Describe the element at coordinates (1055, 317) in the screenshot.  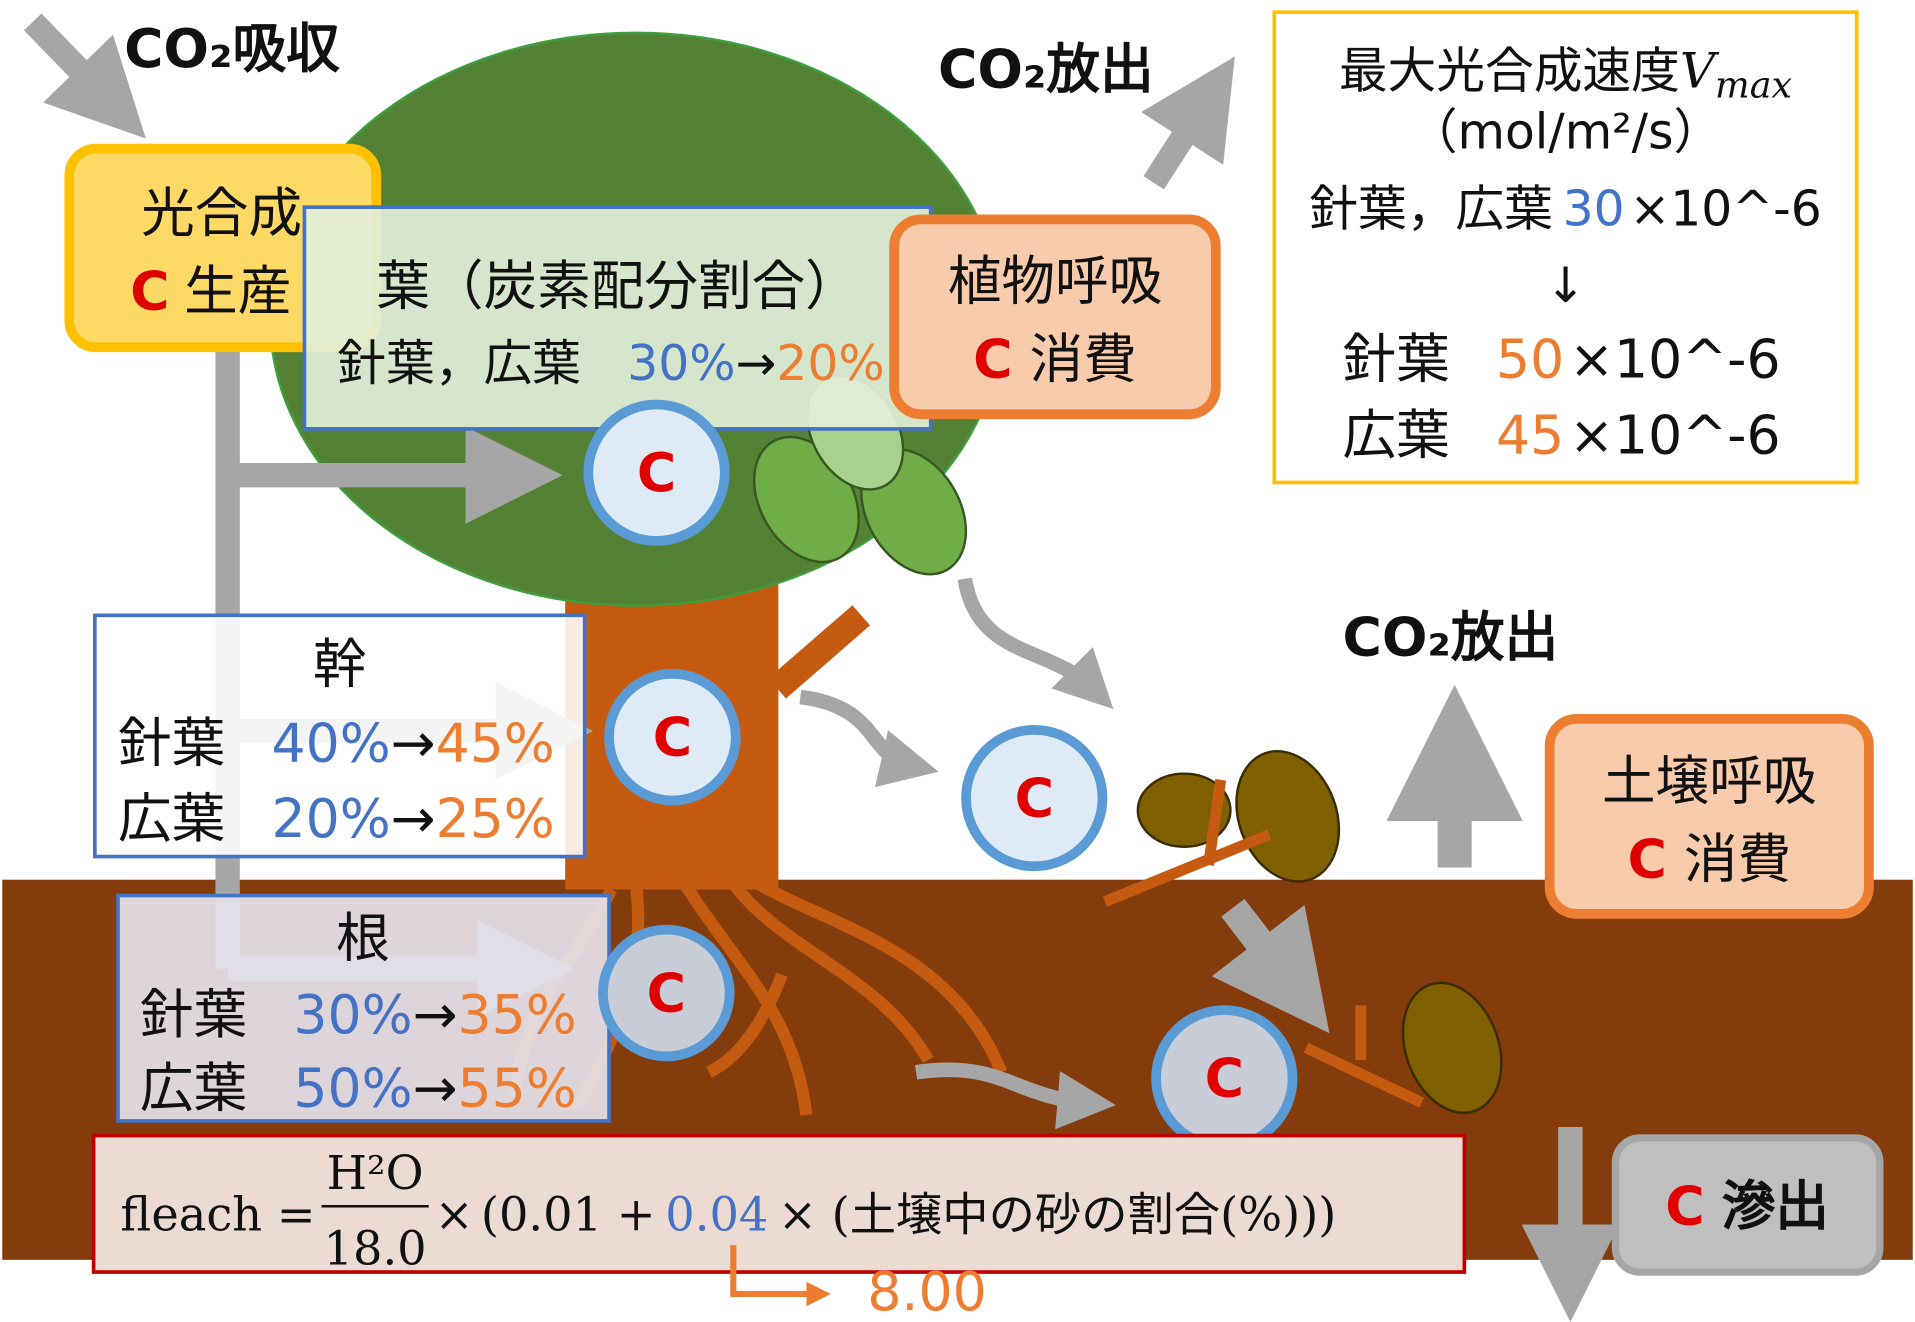
I see `plant-respiration-box` at that location.